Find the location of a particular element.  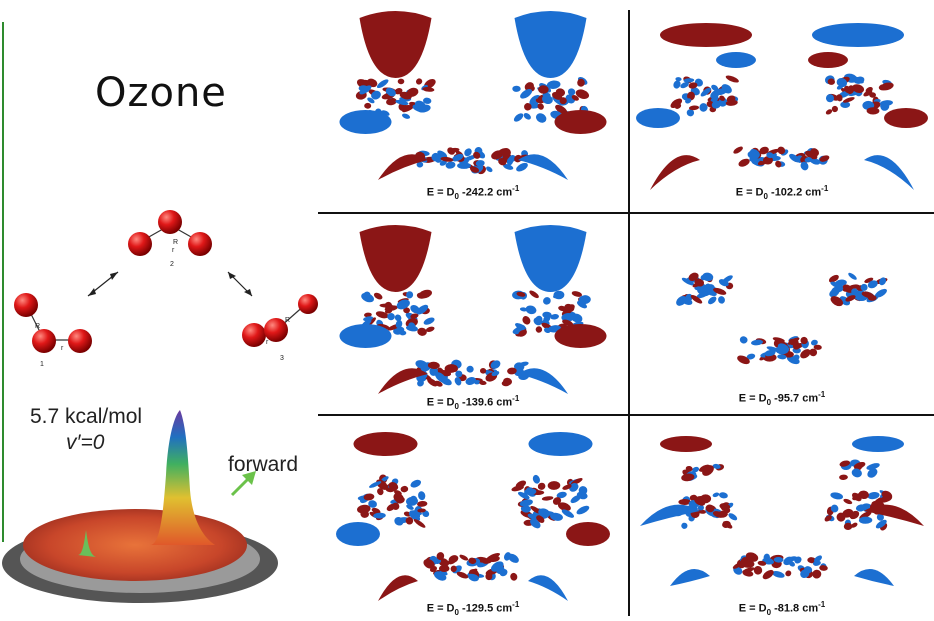

forward-label: forward is located at coordinates (263, 464).